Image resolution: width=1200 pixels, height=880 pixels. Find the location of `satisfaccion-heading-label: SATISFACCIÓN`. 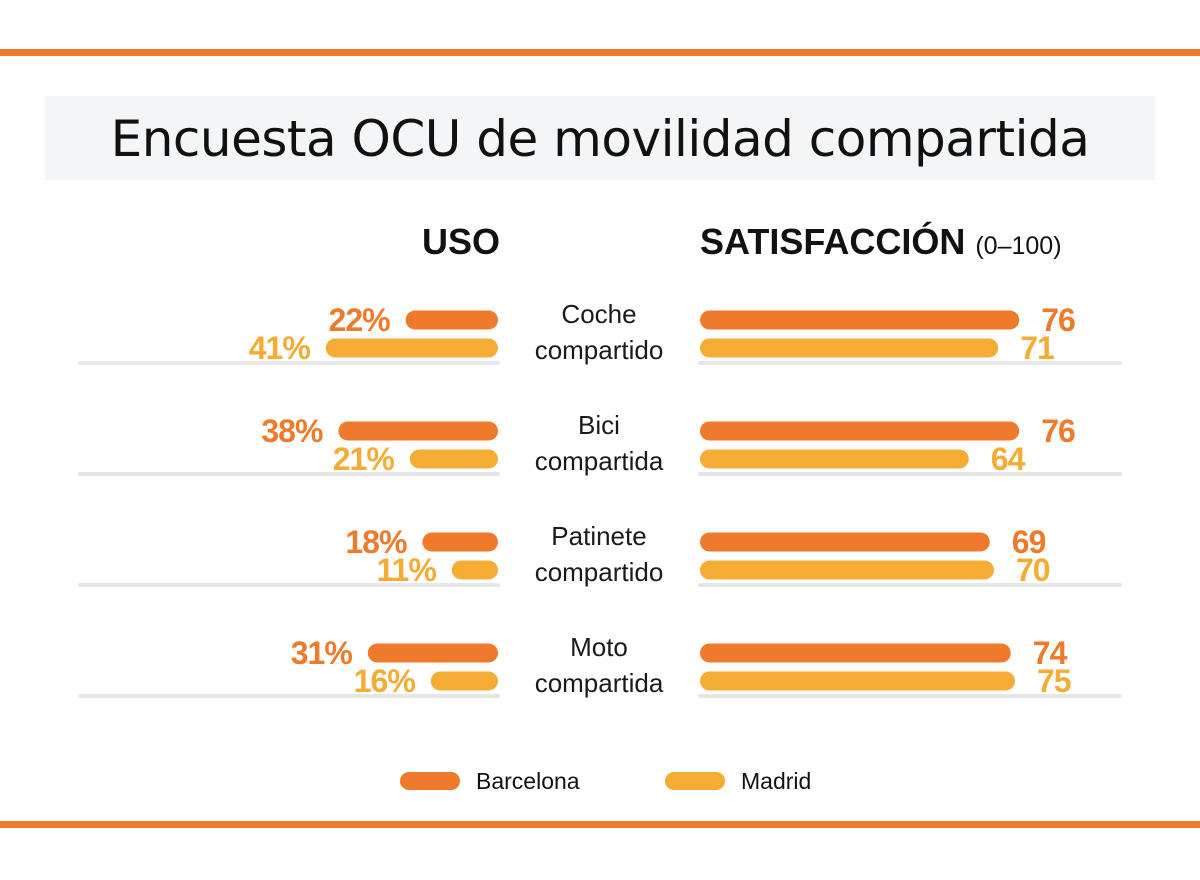

satisfaccion-heading-label: SATISFACCIÓN is located at coordinates (833, 241).